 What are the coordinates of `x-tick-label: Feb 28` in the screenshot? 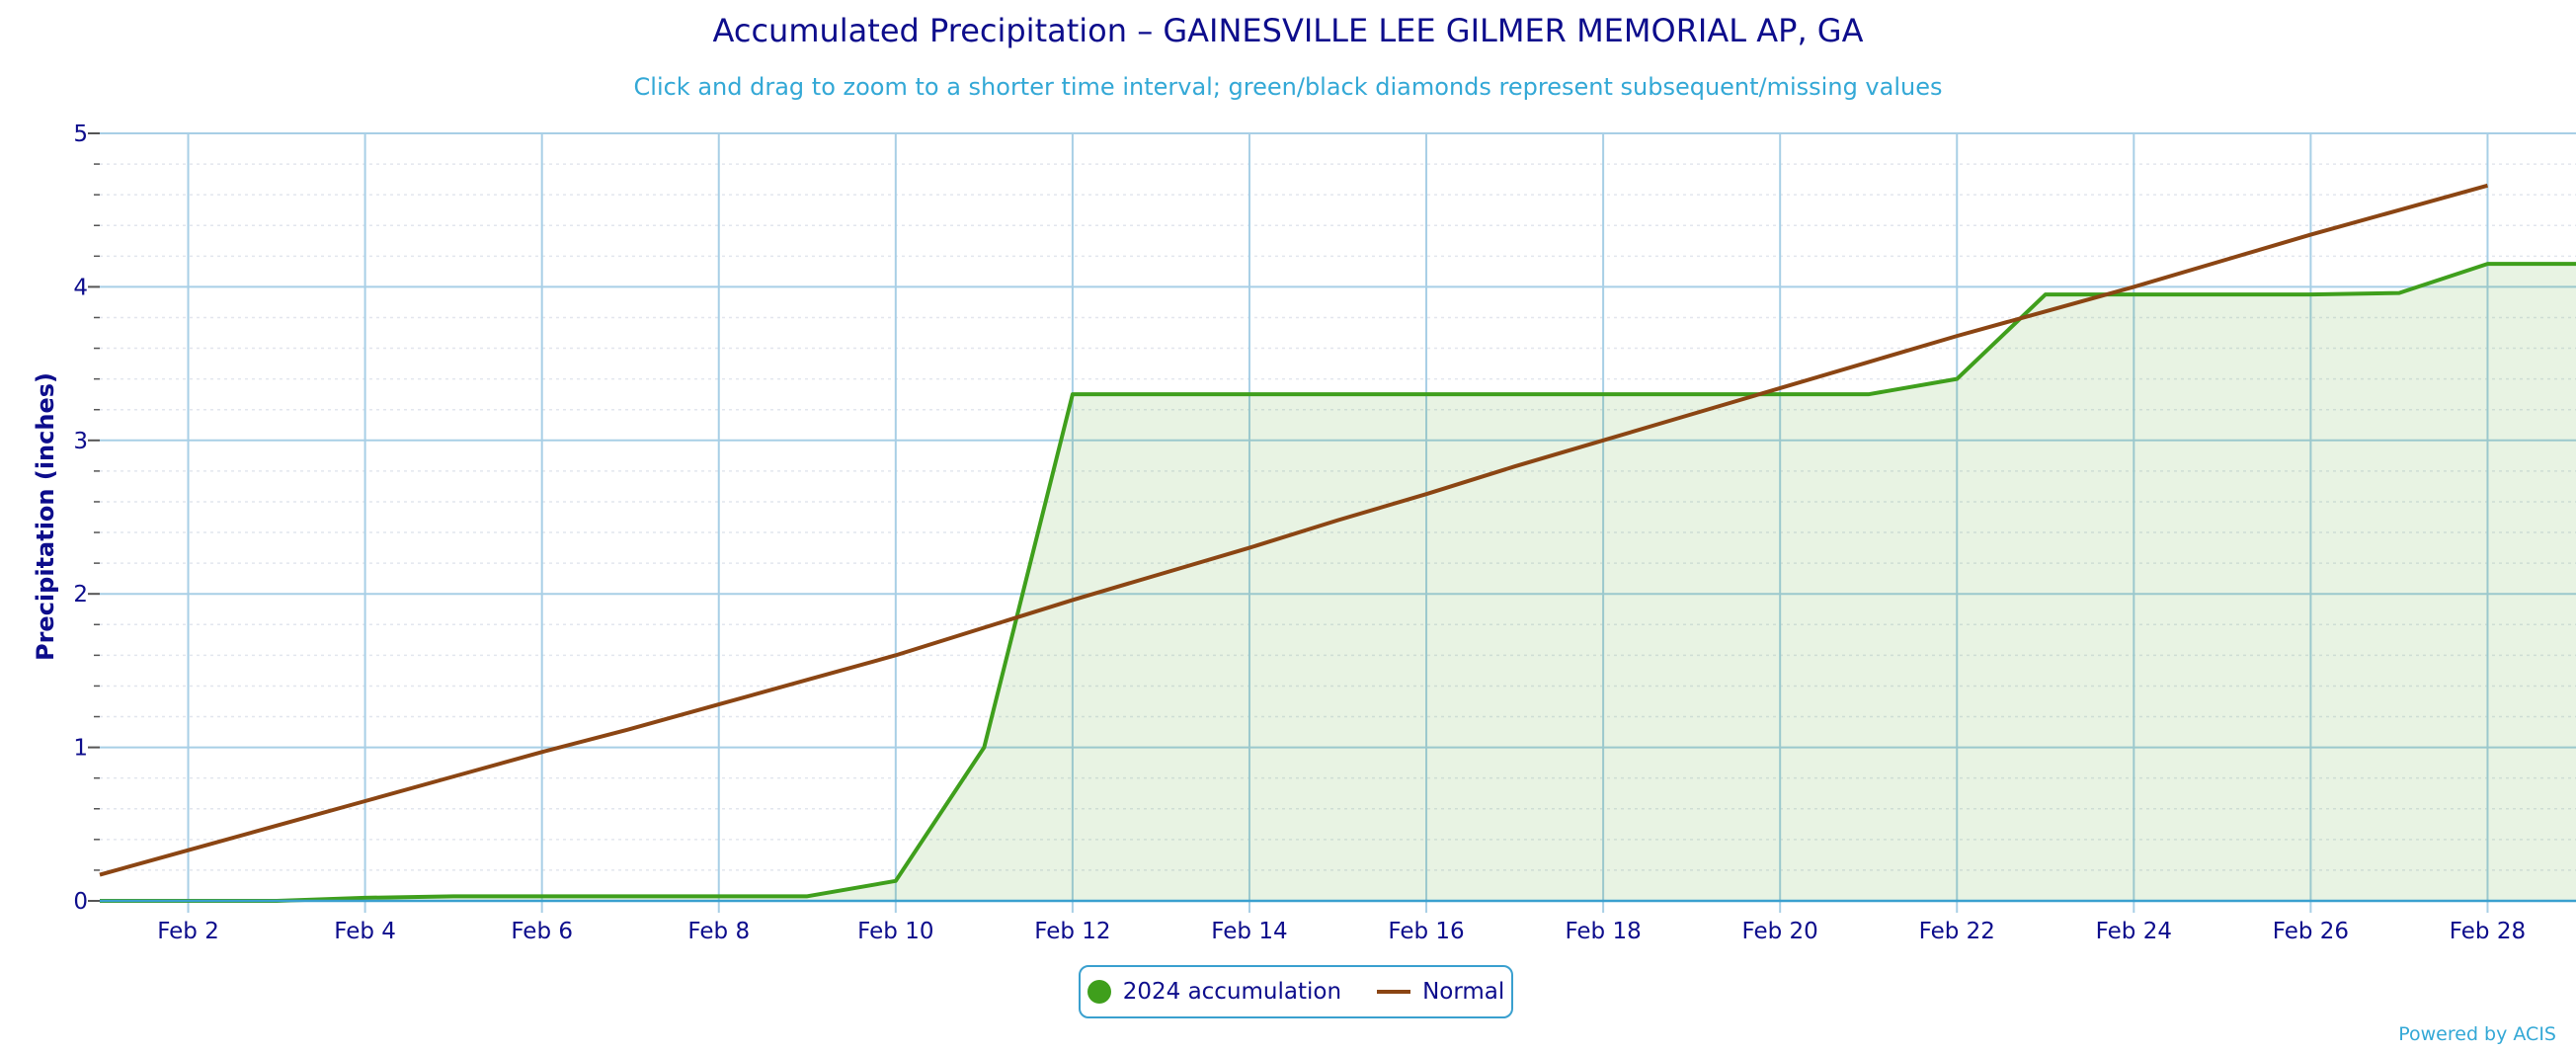 It's located at (2488, 931).